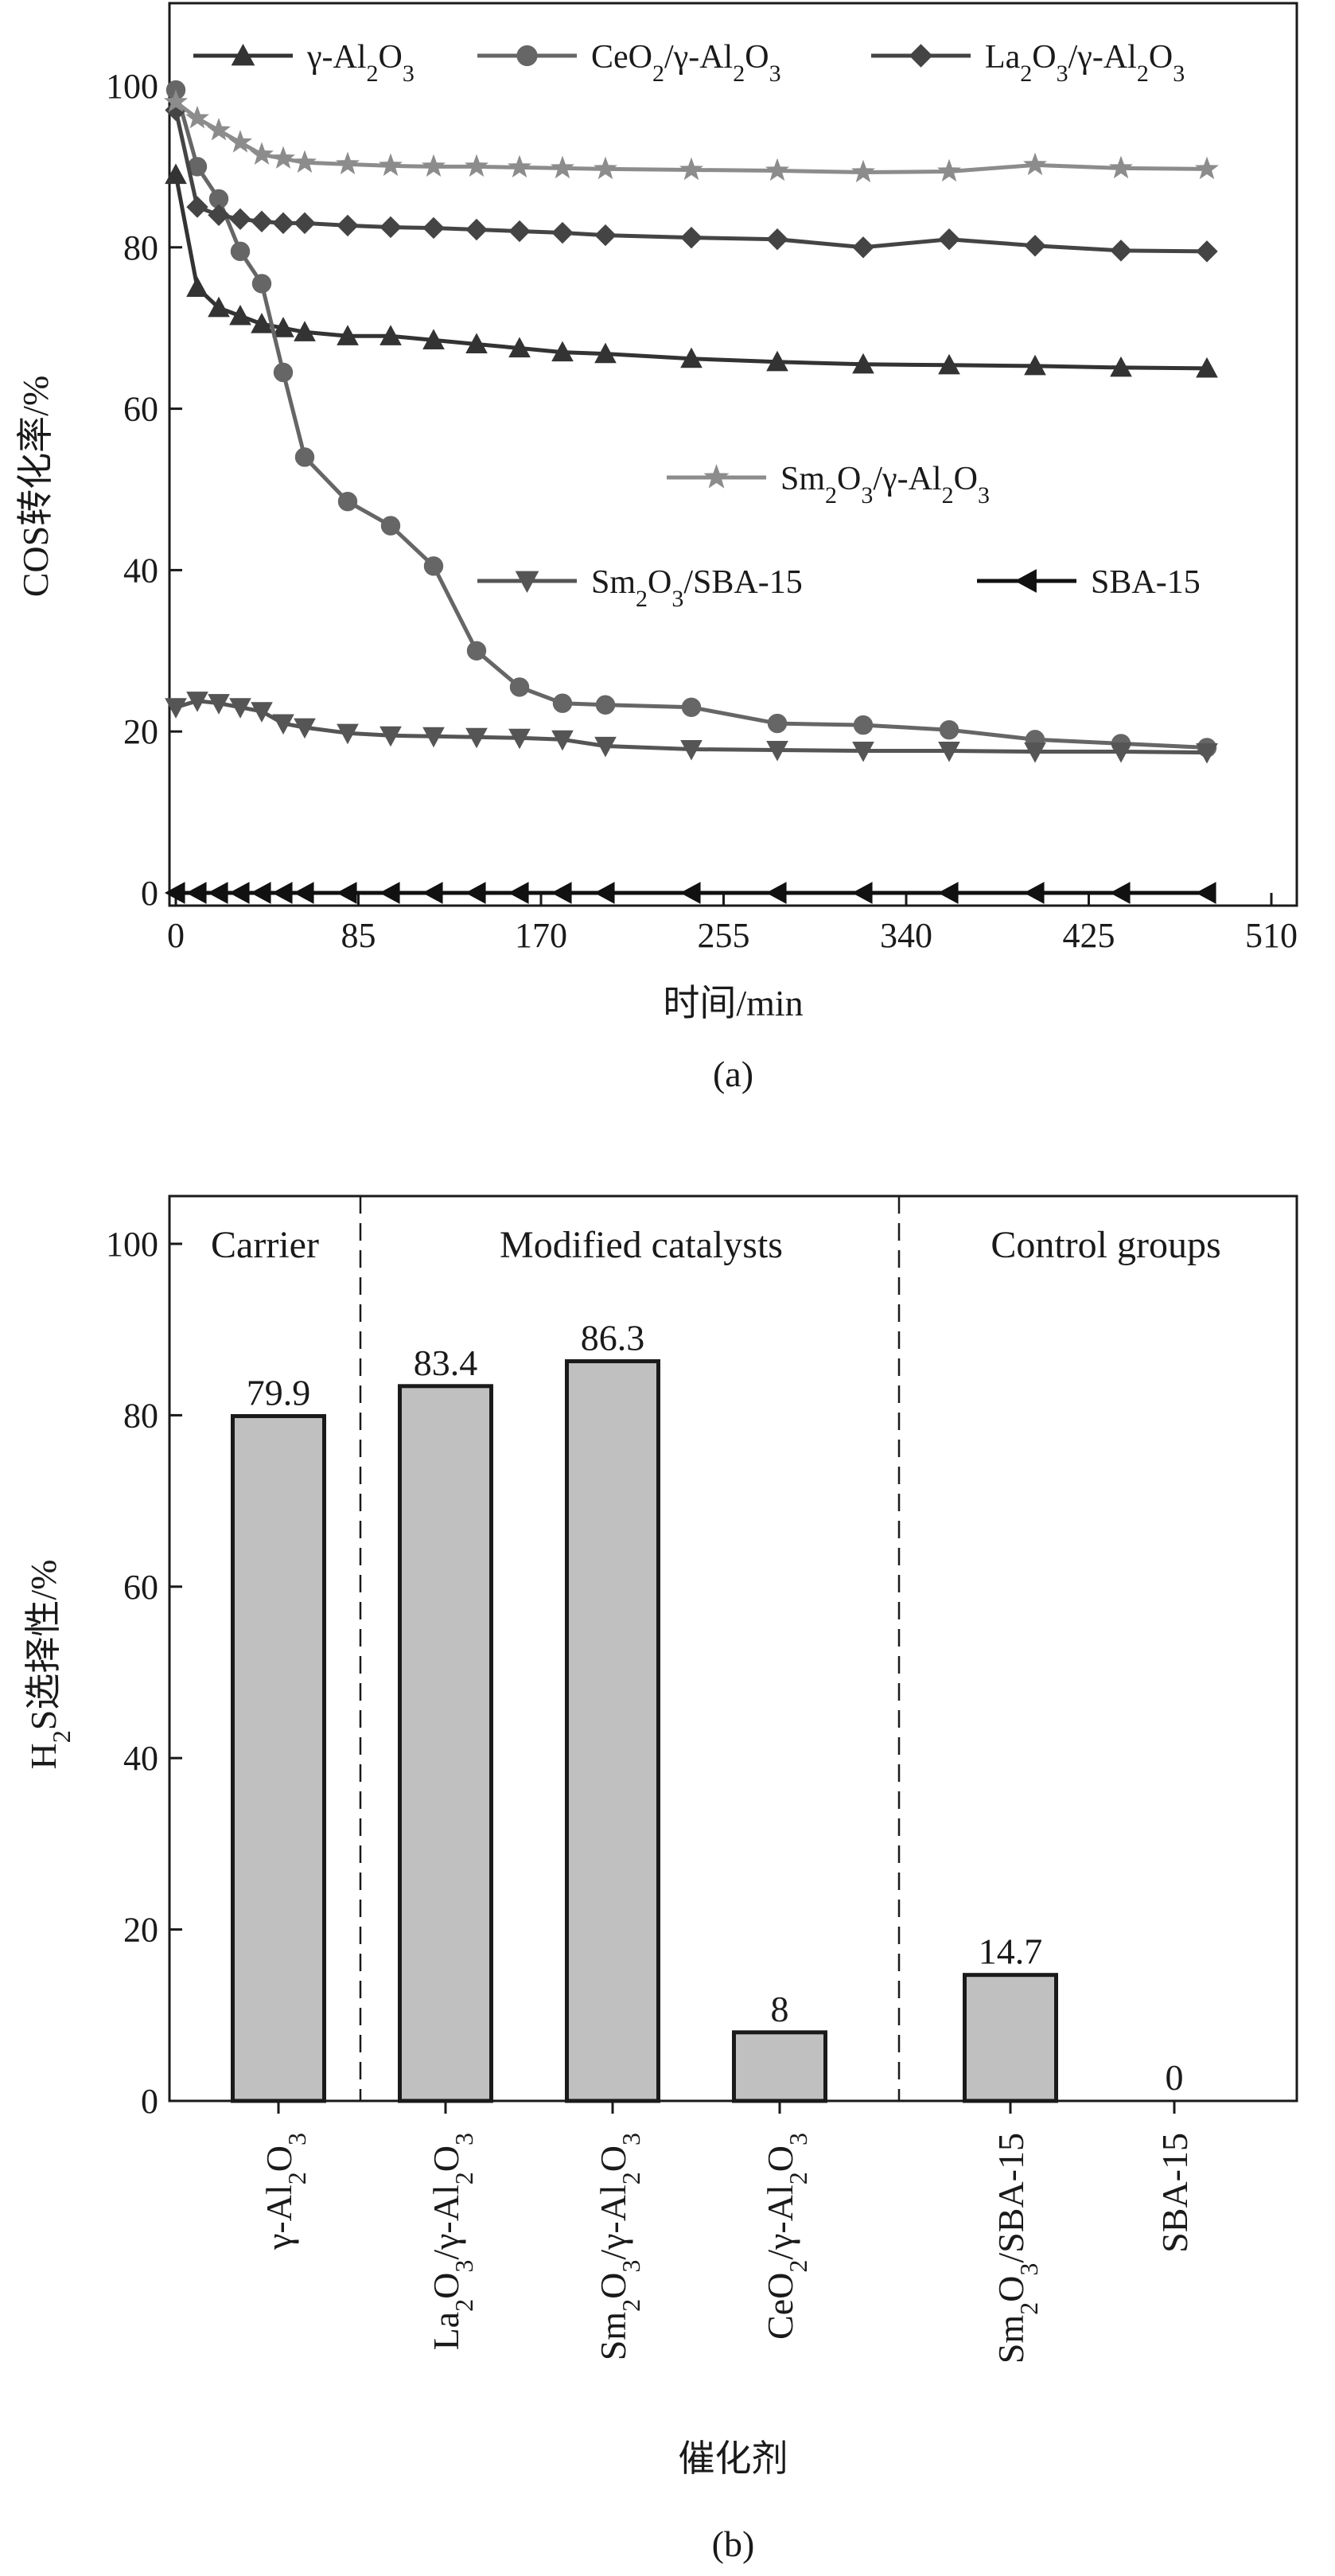 This screenshot has height=2576, width=1335. I want to click on legend-label: Sm2O3/SBA-15, so click(697, 588).